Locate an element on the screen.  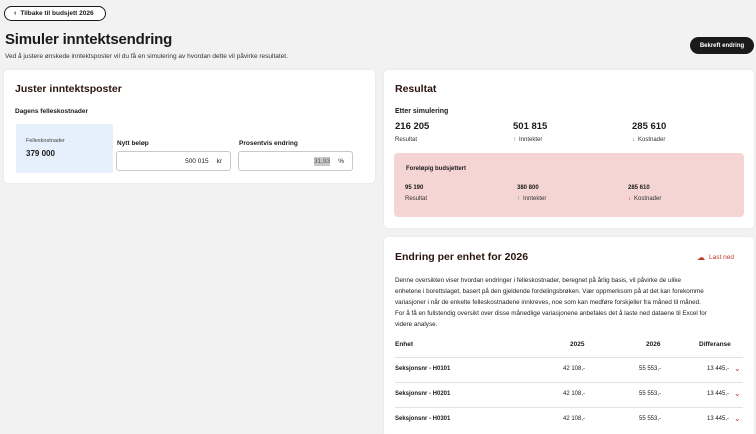
arrow-left-icon: ‹ is located at coordinates (15, 13).